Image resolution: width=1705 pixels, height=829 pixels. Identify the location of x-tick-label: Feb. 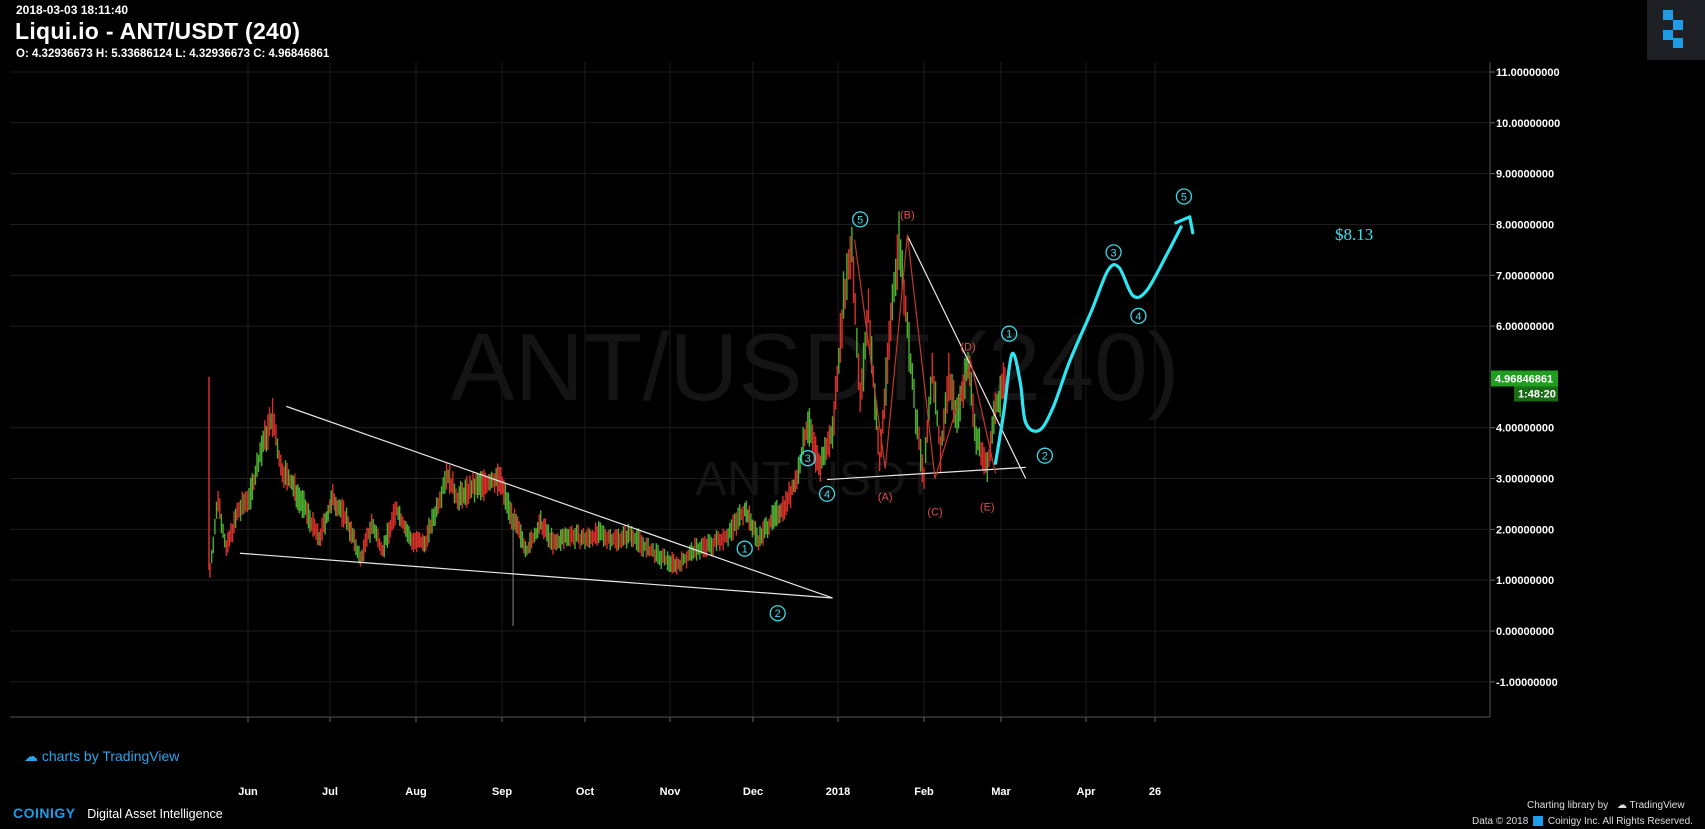
(924, 792).